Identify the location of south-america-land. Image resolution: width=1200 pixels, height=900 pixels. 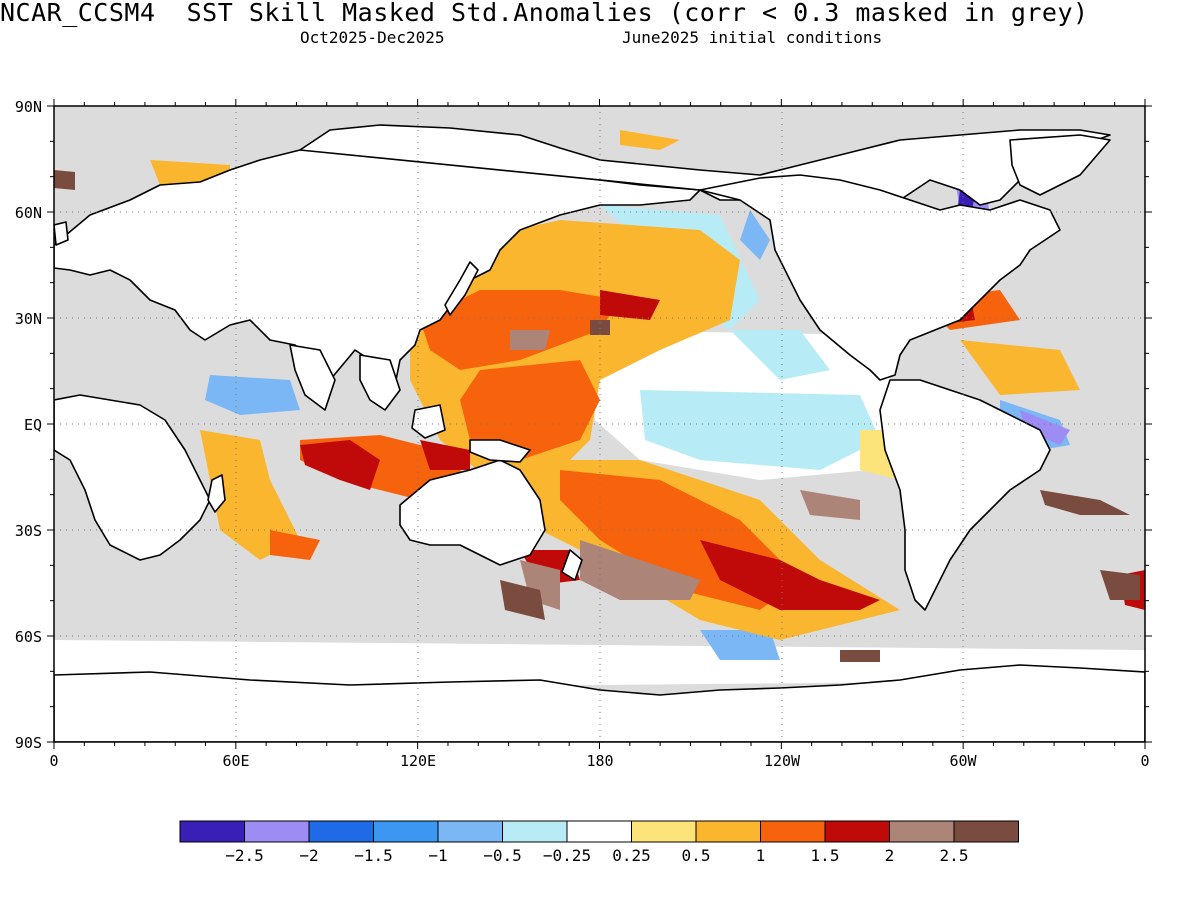
(965, 495).